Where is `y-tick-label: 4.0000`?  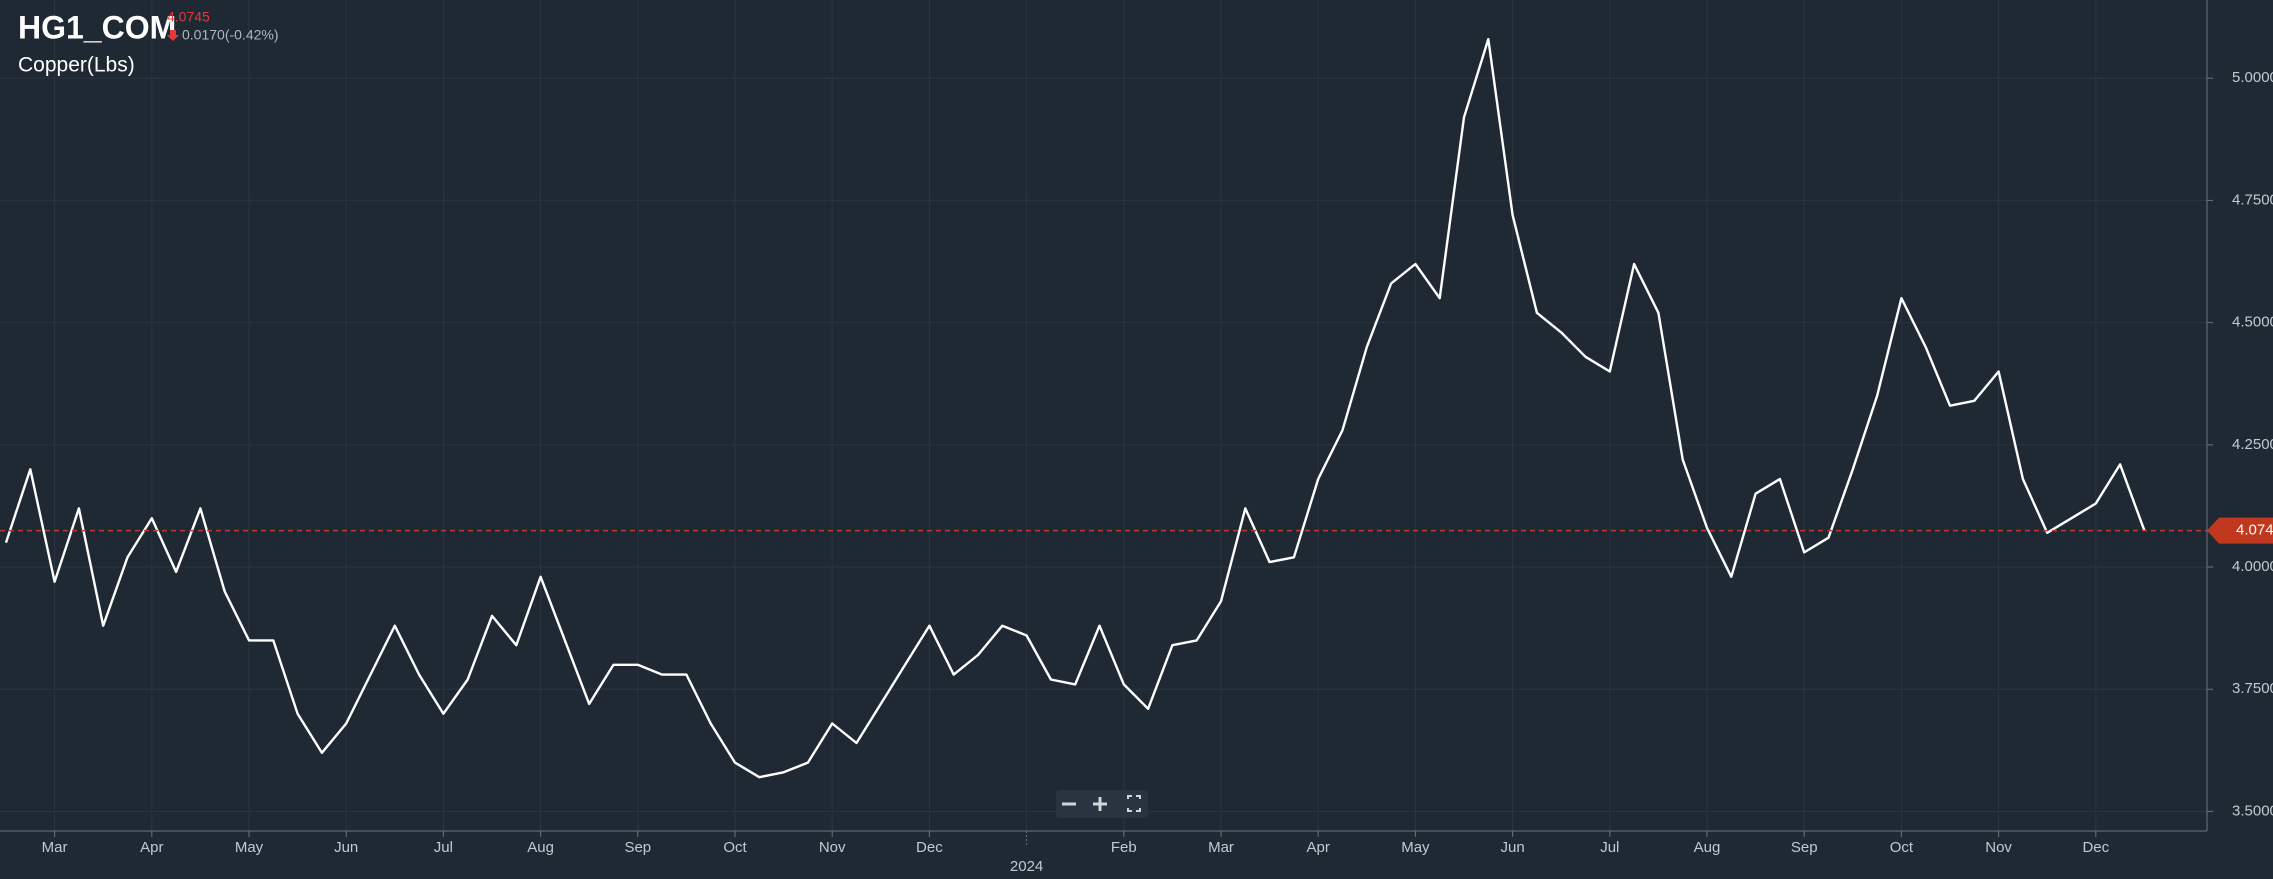
y-tick-label: 4.0000 is located at coordinates (2252, 566).